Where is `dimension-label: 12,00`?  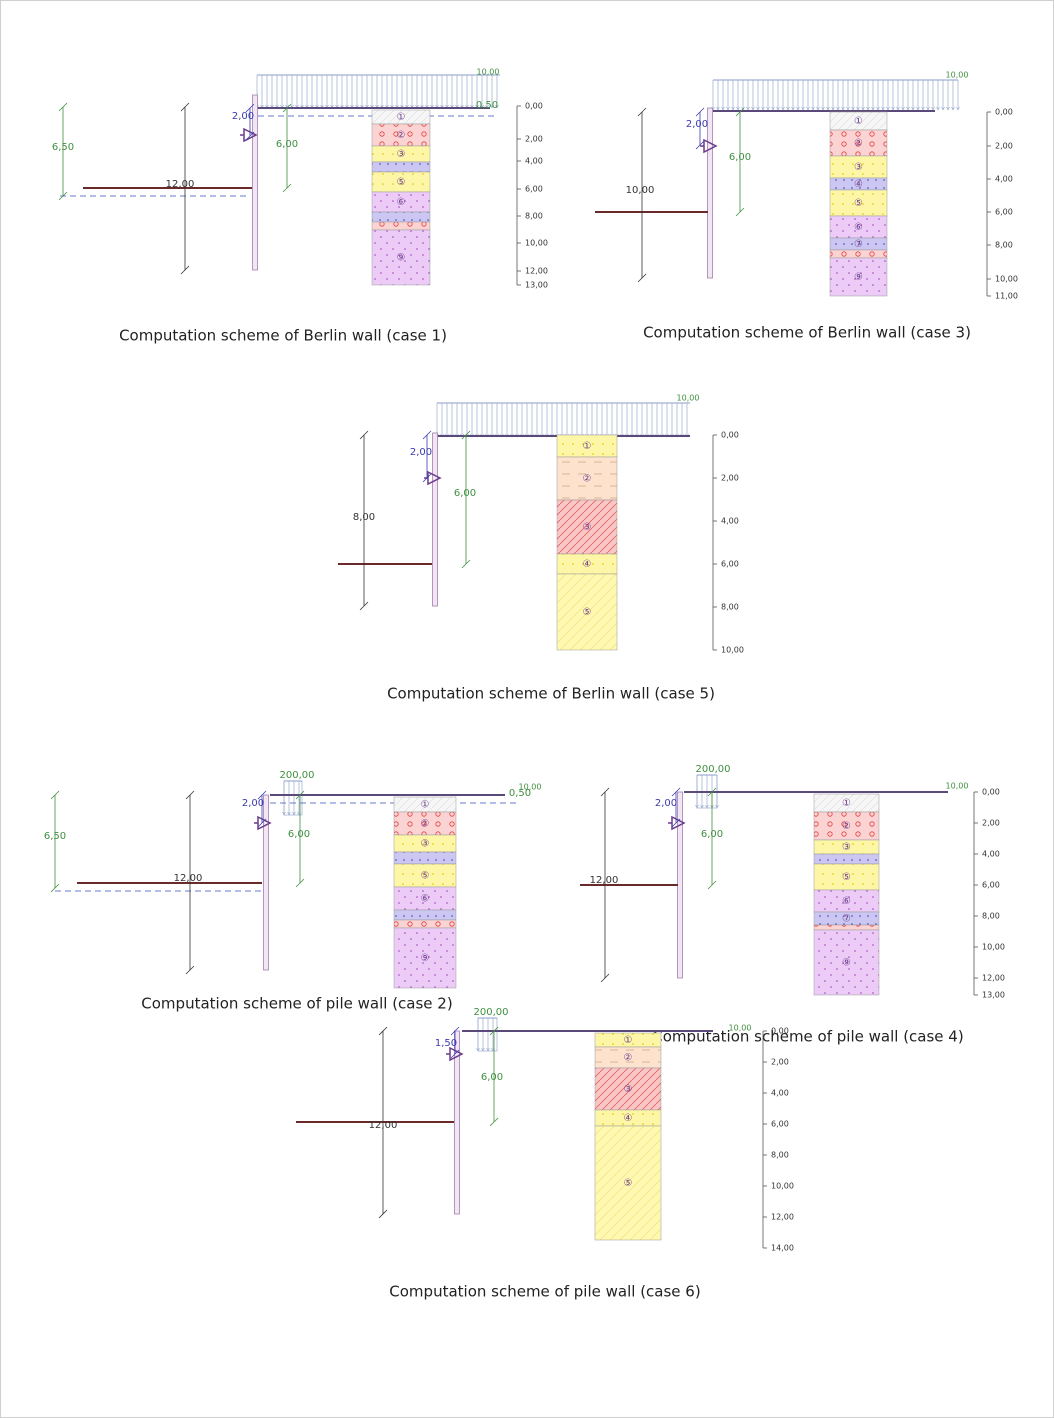 dimension-label: 12,00 is located at coordinates (604, 880).